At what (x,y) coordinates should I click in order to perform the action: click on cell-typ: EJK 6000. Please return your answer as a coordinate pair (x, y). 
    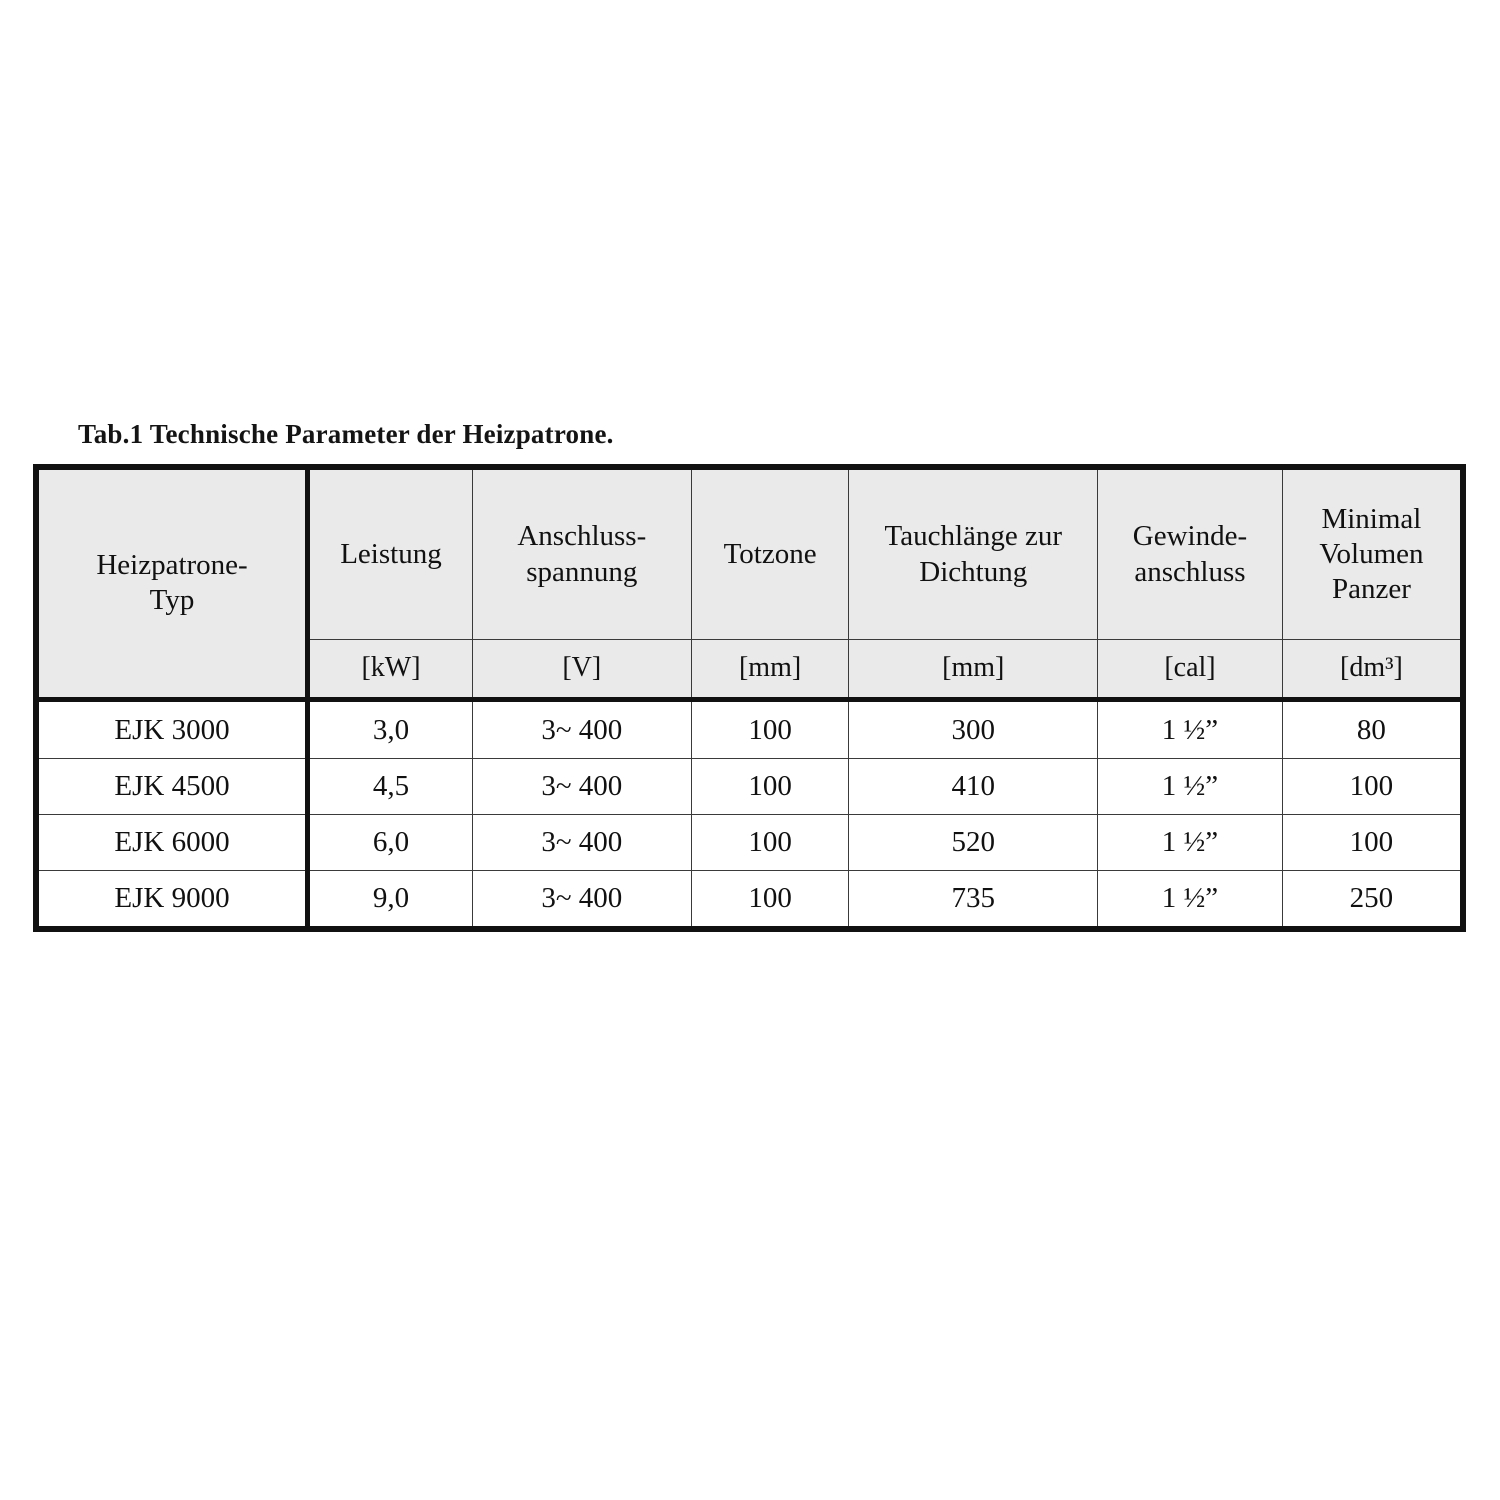
    Looking at the image, I should click on (175, 843).